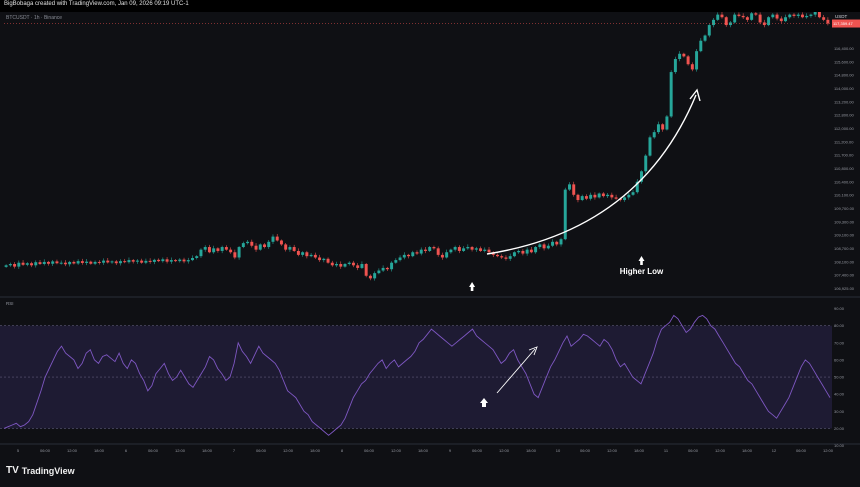  Describe the element at coordinates (844, 75) in the screenshot. I see `price-axis-label: 114,800.00` at that location.